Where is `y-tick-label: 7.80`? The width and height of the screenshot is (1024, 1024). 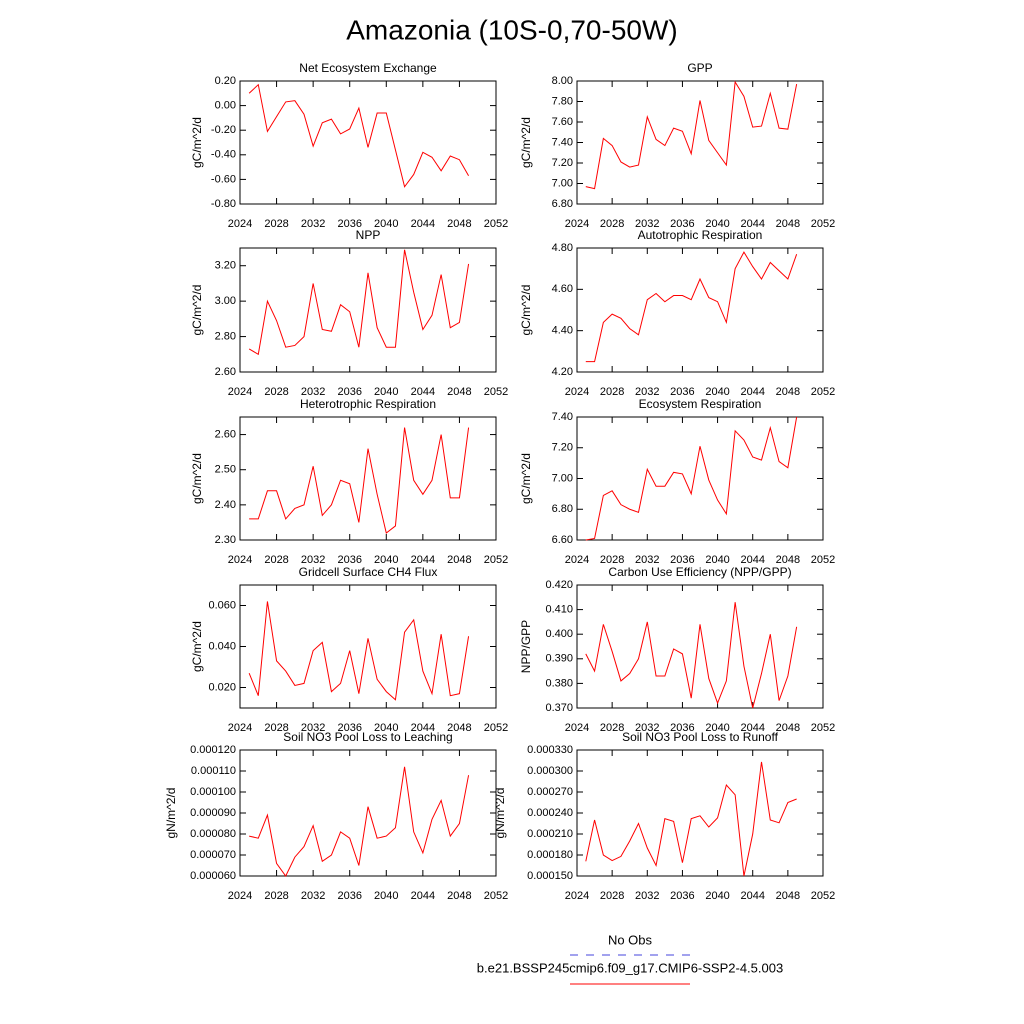 y-tick-label: 7.80 is located at coordinates (562, 101).